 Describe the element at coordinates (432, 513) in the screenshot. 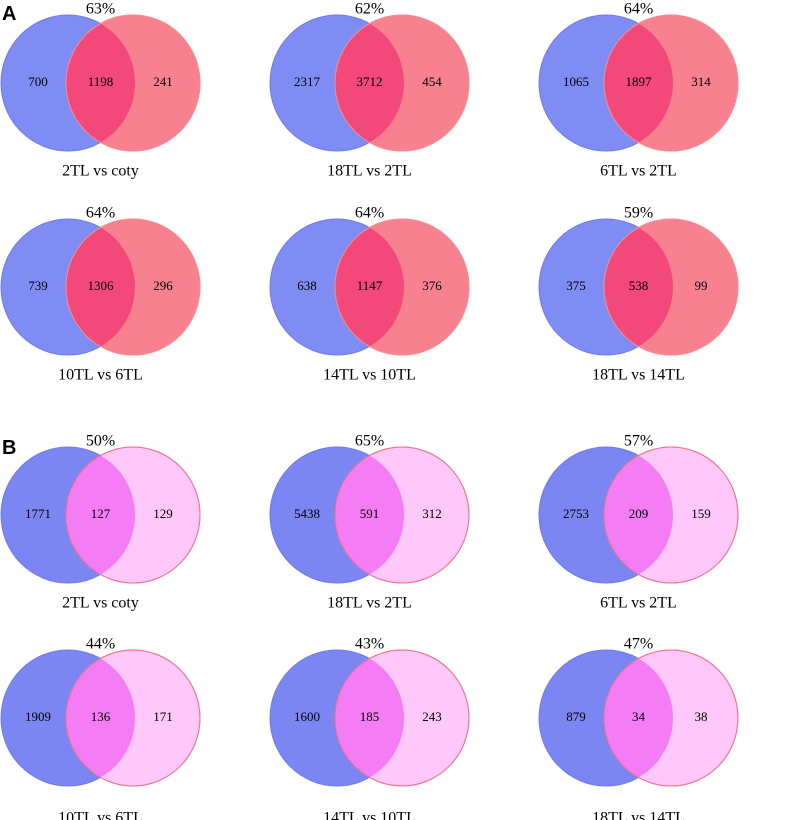

I see `right-only-count: 312` at that location.